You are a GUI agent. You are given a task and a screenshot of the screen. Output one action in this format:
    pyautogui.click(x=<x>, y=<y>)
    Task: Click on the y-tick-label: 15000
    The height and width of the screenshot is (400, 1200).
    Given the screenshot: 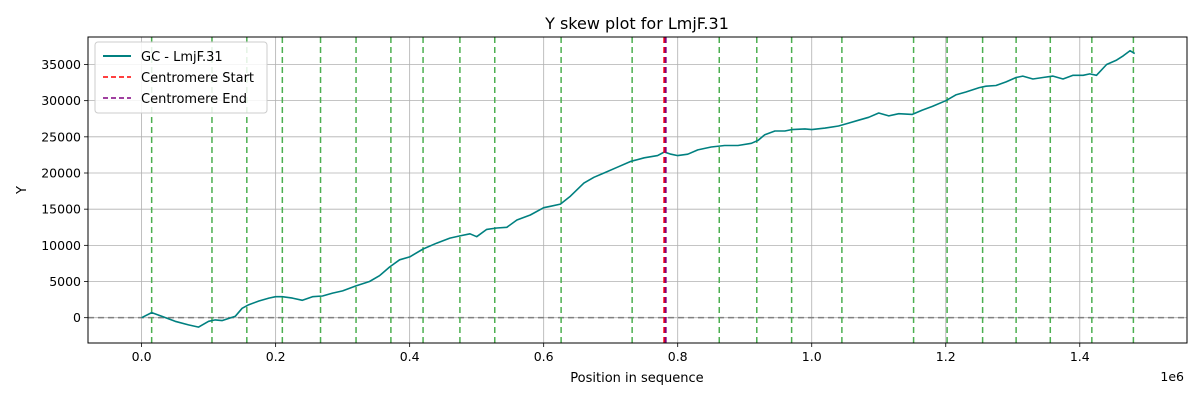 What is the action you would take?
    pyautogui.click(x=61, y=209)
    